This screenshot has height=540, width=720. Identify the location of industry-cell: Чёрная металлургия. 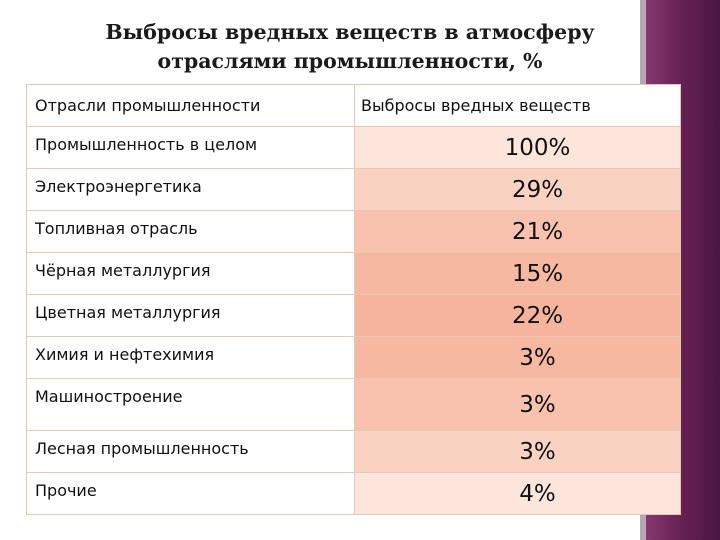
(190, 273).